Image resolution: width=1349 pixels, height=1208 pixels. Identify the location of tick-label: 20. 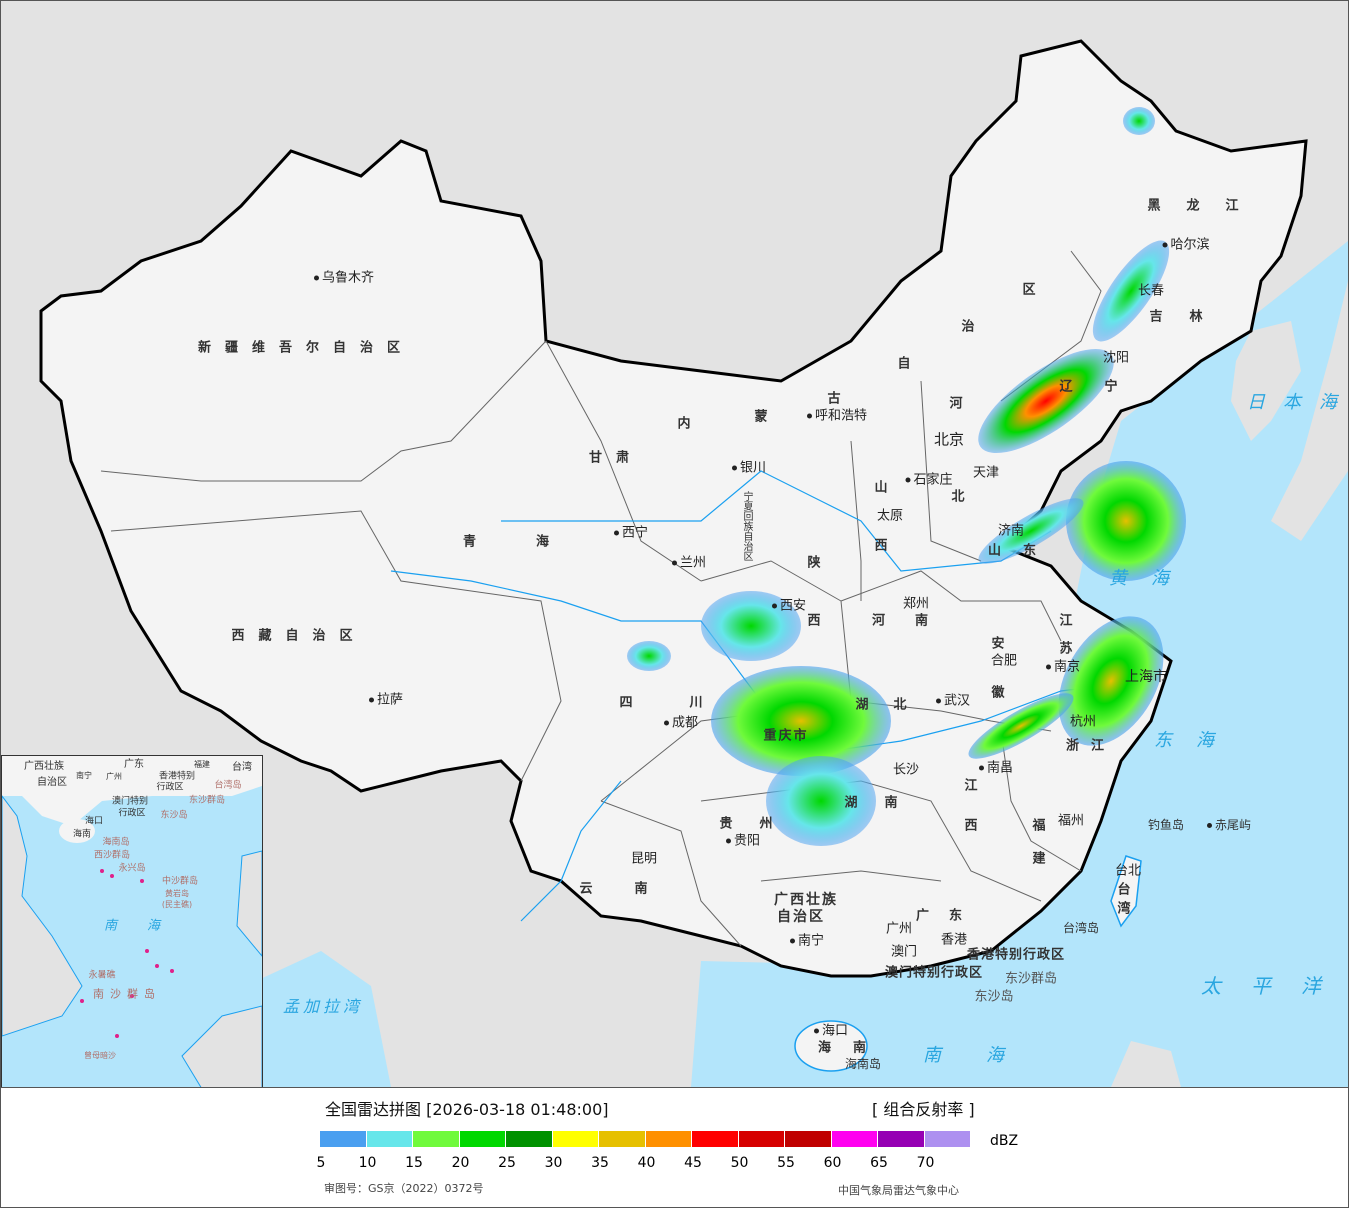
(460, 1163).